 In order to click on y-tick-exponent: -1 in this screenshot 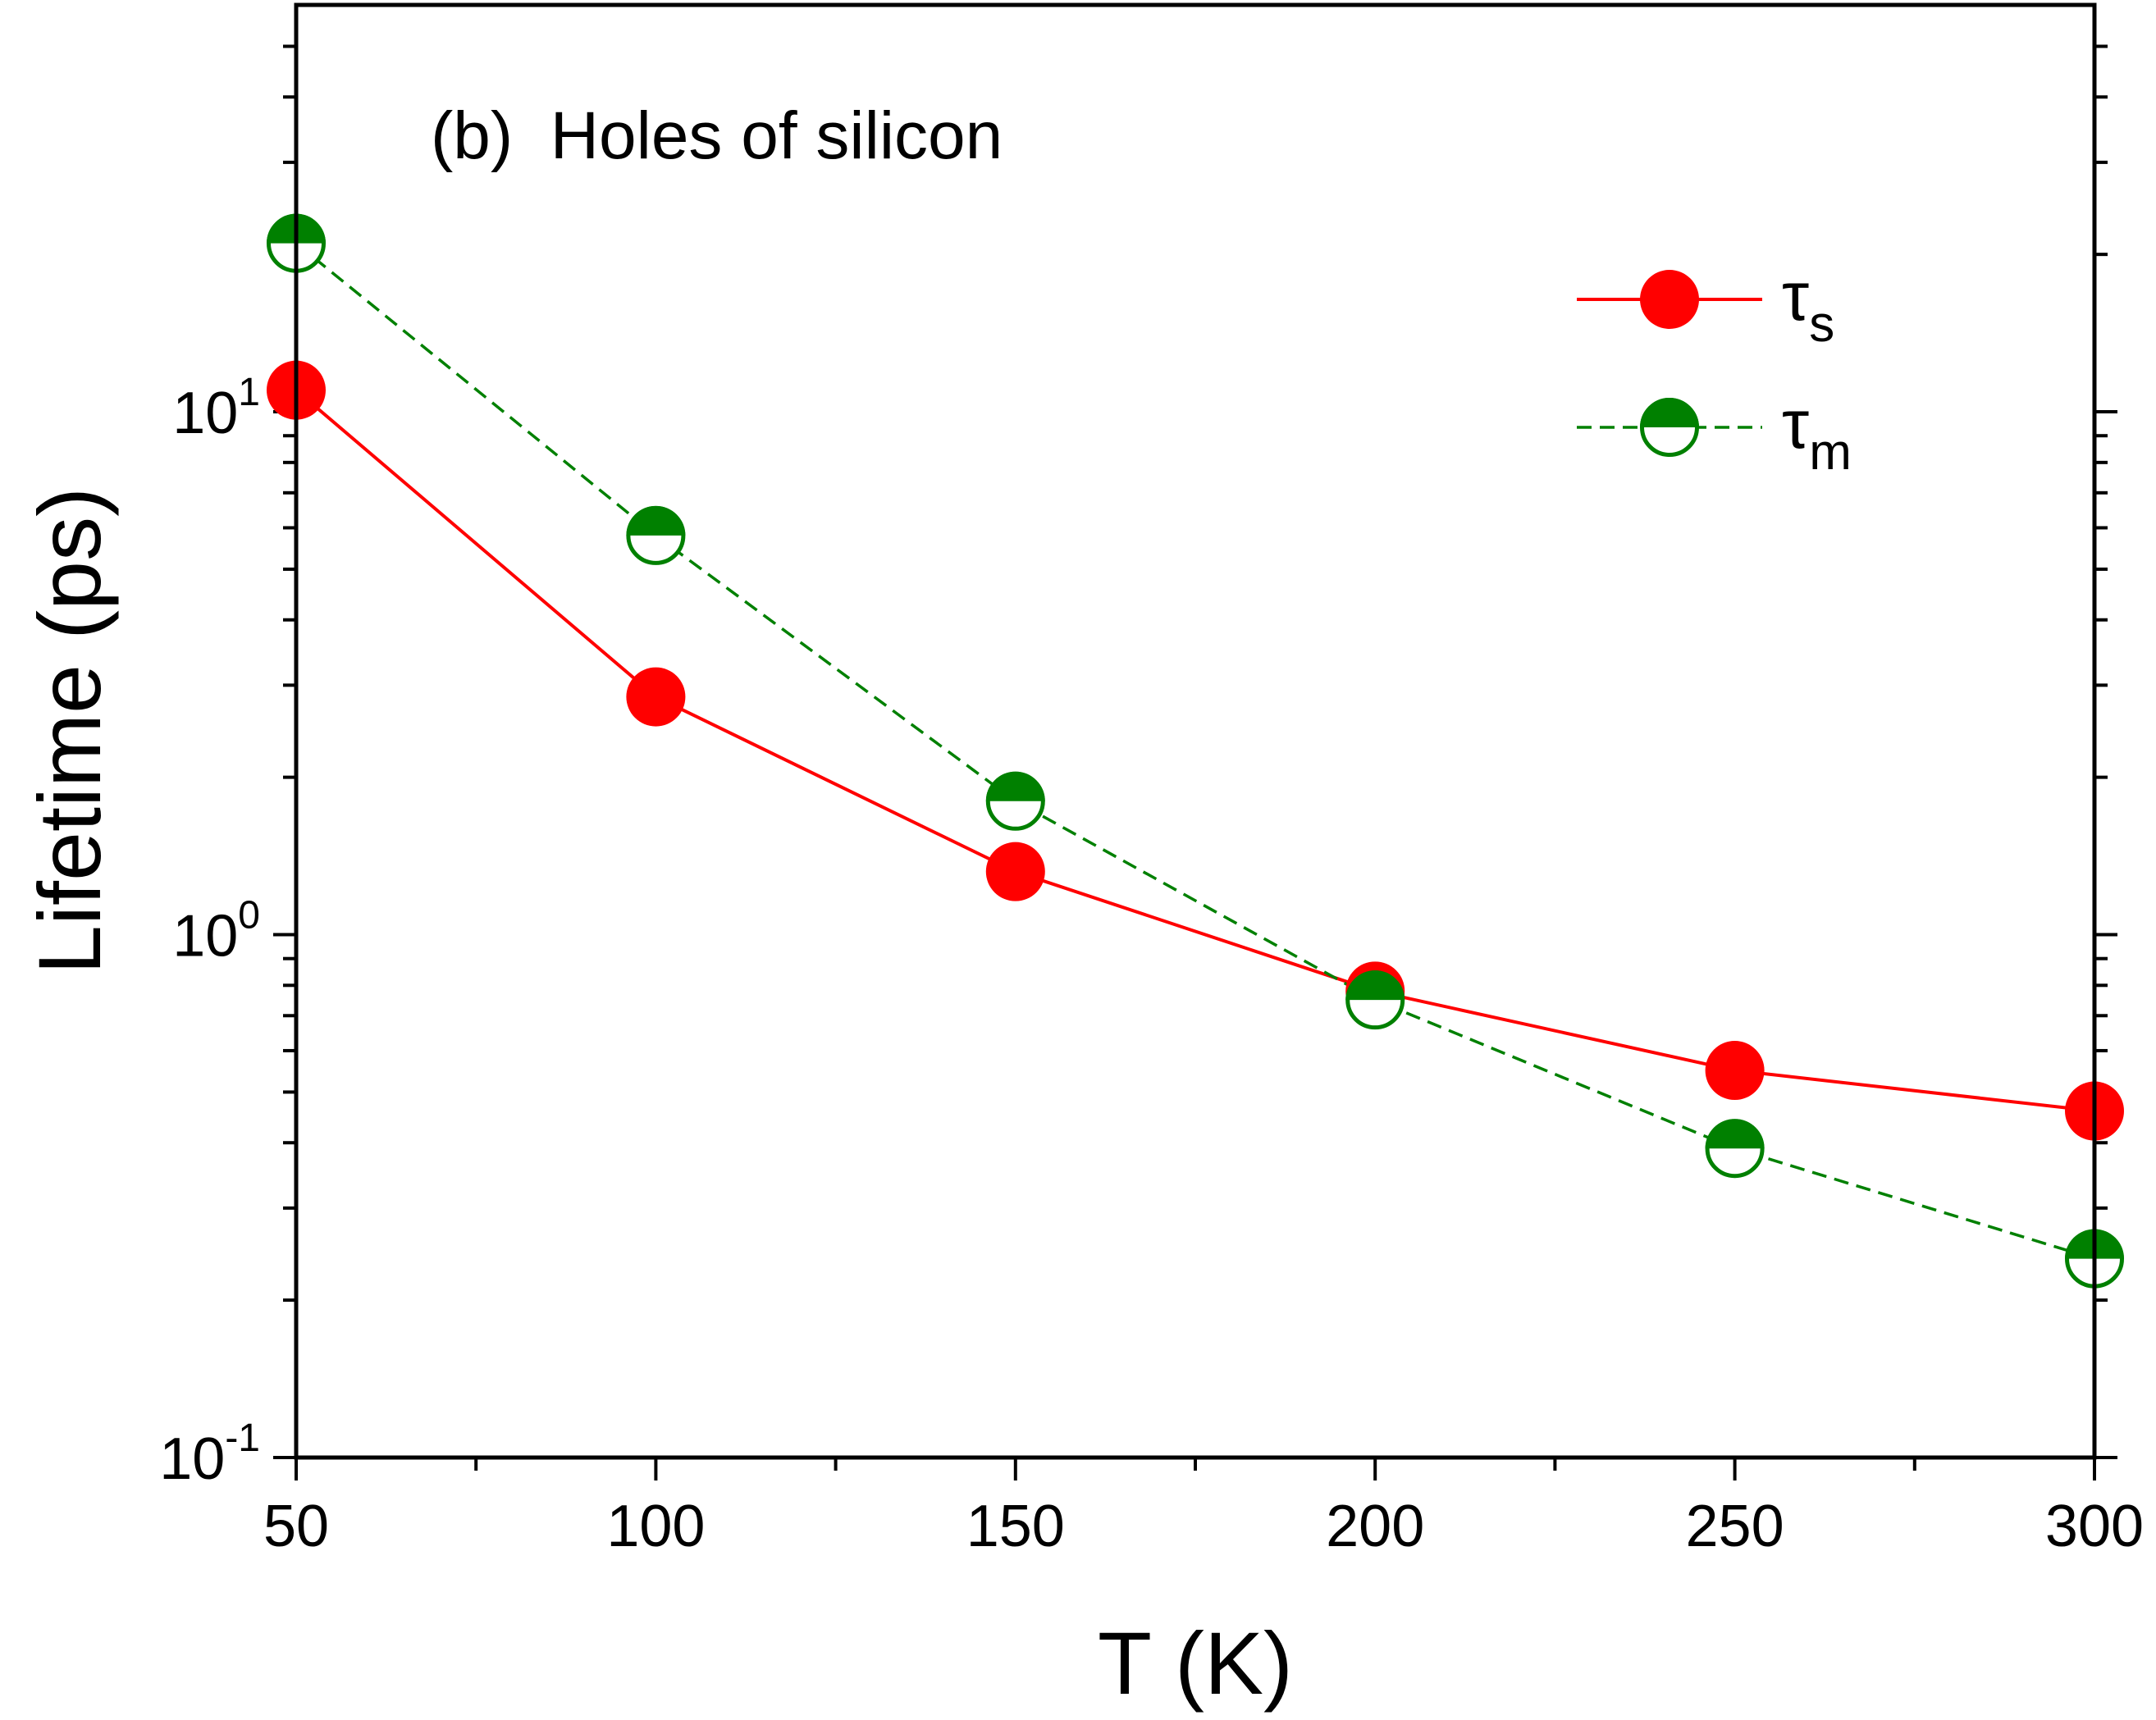, I will do `click(243, 1438)`.